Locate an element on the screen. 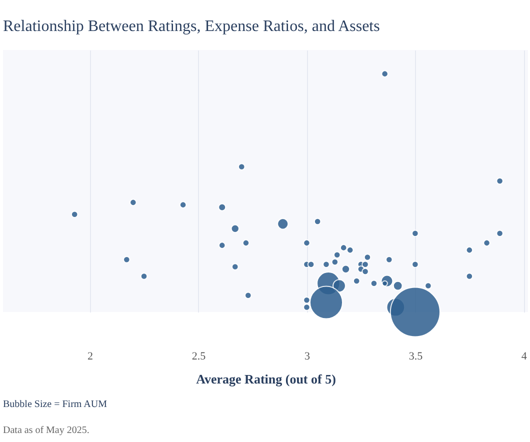 The image size is (530, 442). x-tick-label: 3.5 is located at coordinates (416, 356).